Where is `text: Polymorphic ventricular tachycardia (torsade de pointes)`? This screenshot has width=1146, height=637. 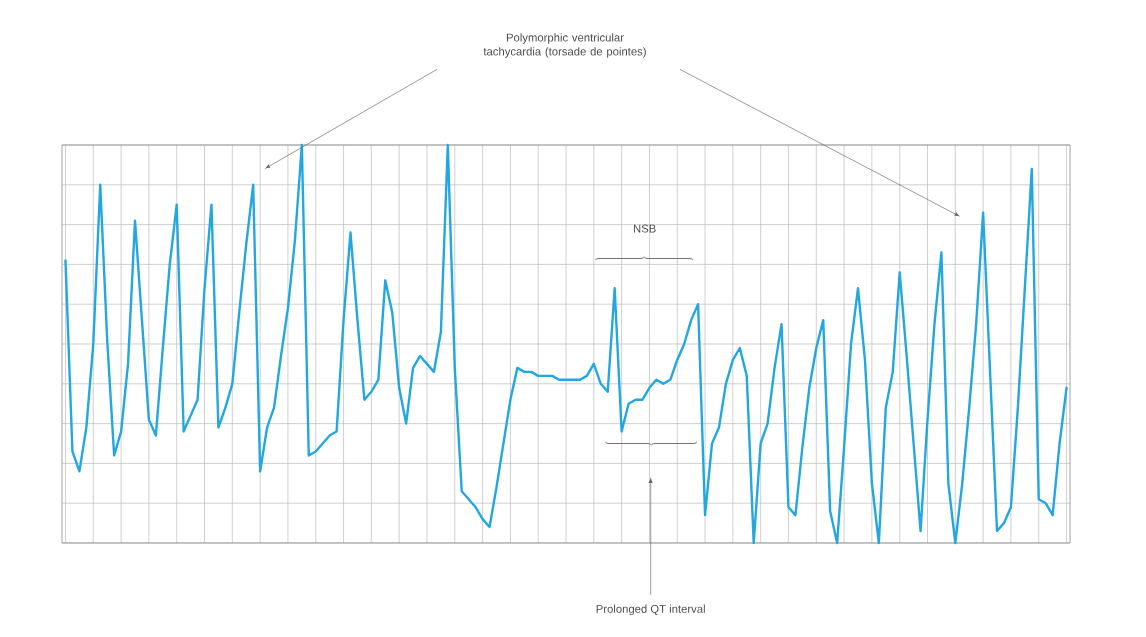 text: Polymorphic ventricular tachycardia (torsade de pointes) is located at coordinates (564, 45).